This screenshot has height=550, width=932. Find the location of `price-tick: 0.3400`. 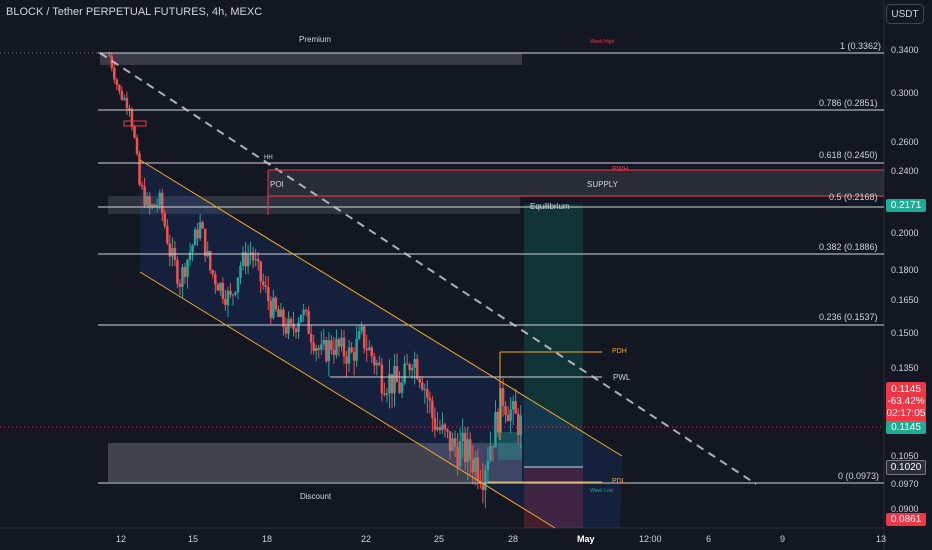

price-tick: 0.3400 is located at coordinates (905, 50).